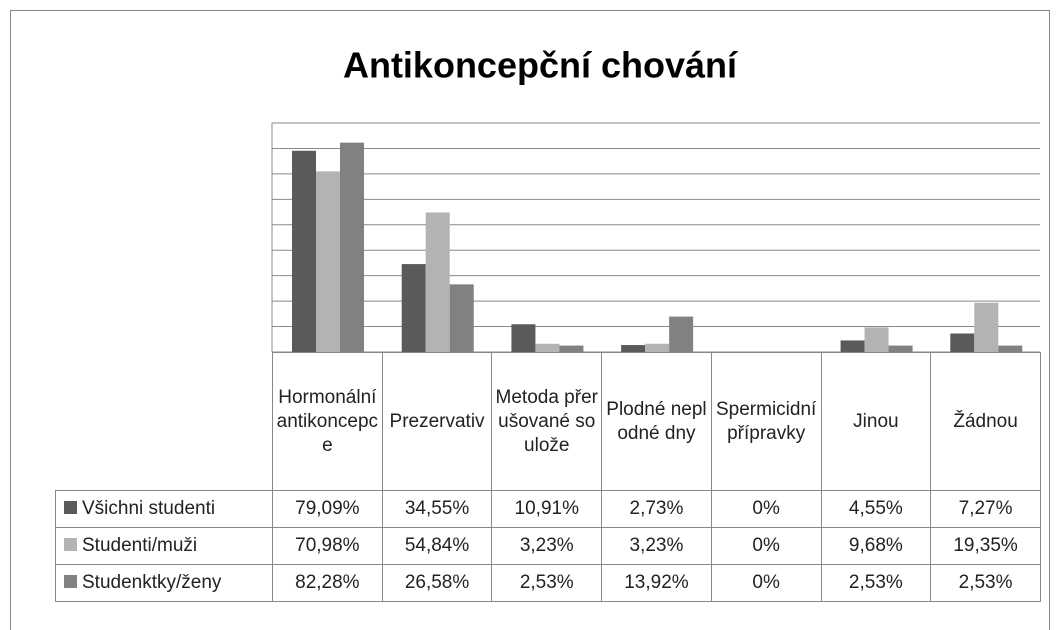 The width and height of the screenshot is (1058, 630). What do you see at coordinates (656, 421) in the screenshot?
I see `category-label: Plodné neplodné dny` at bounding box center [656, 421].